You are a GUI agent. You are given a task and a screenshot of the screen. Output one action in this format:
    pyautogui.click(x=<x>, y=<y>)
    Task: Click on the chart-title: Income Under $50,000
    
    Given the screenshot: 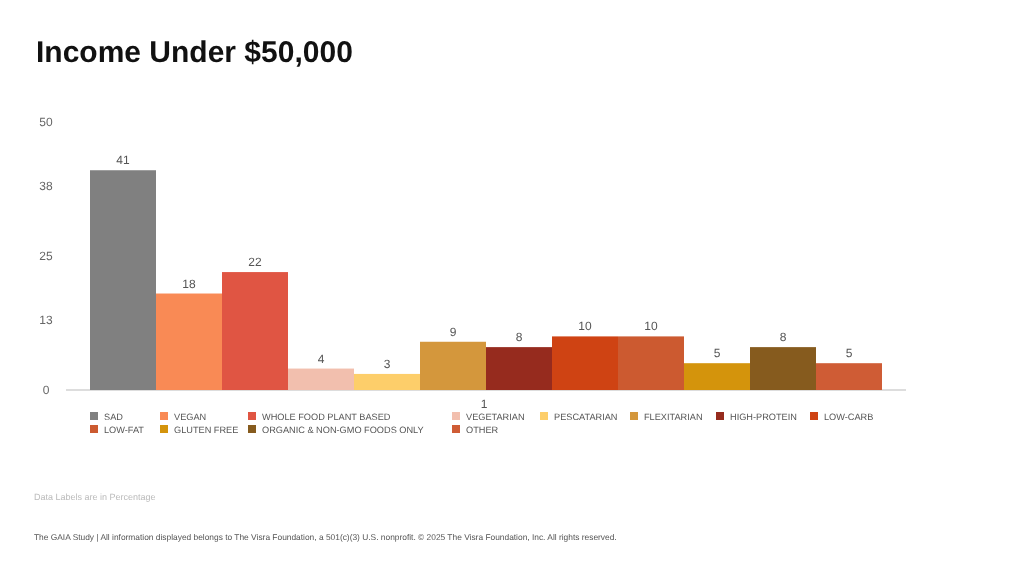 What is the action you would take?
    pyautogui.click(x=194, y=53)
    